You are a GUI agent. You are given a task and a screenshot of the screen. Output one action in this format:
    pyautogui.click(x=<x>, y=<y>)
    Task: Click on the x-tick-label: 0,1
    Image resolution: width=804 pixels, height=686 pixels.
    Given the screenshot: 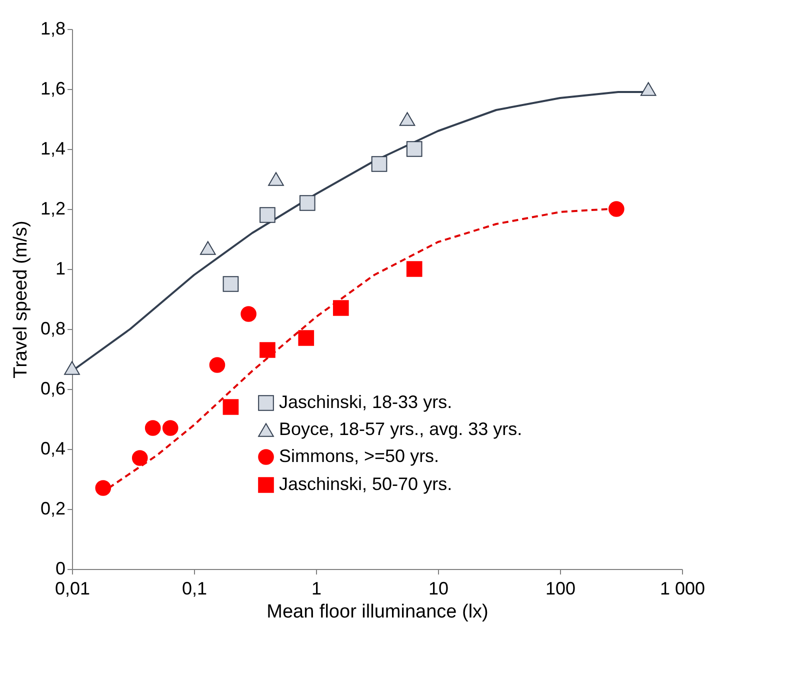 What is the action you would take?
    pyautogui.click(x=195, y=588)
    